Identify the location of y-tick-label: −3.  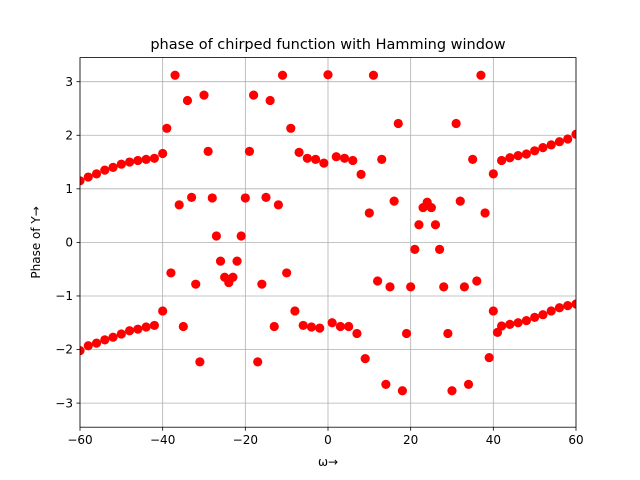
(64, 403).